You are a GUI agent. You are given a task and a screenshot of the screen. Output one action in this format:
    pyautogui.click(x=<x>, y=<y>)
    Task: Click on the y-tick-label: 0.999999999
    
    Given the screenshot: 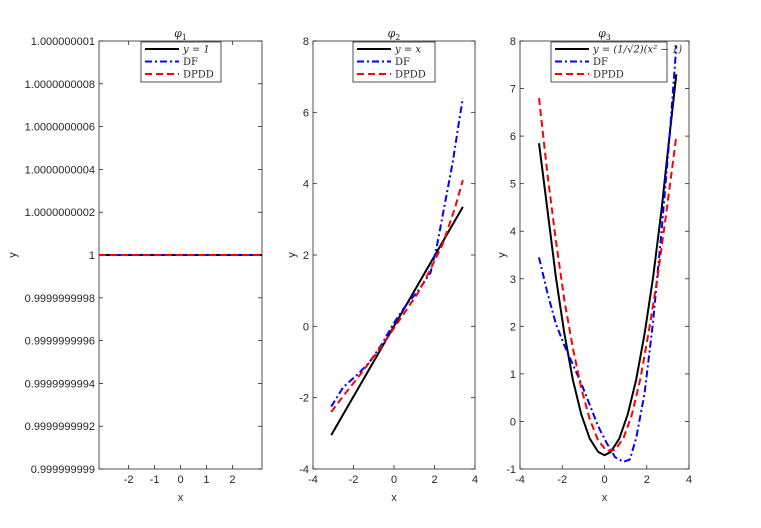 What is the action you would take?
    pyautogui.click(x=63, y=470)
    